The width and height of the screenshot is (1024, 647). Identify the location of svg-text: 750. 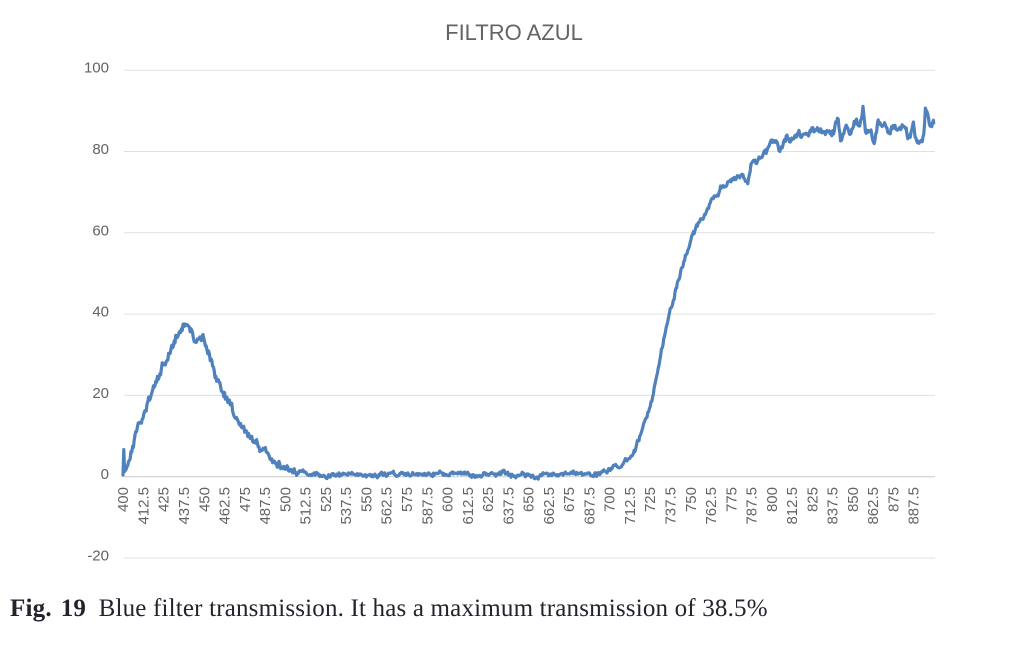
(691, 499).